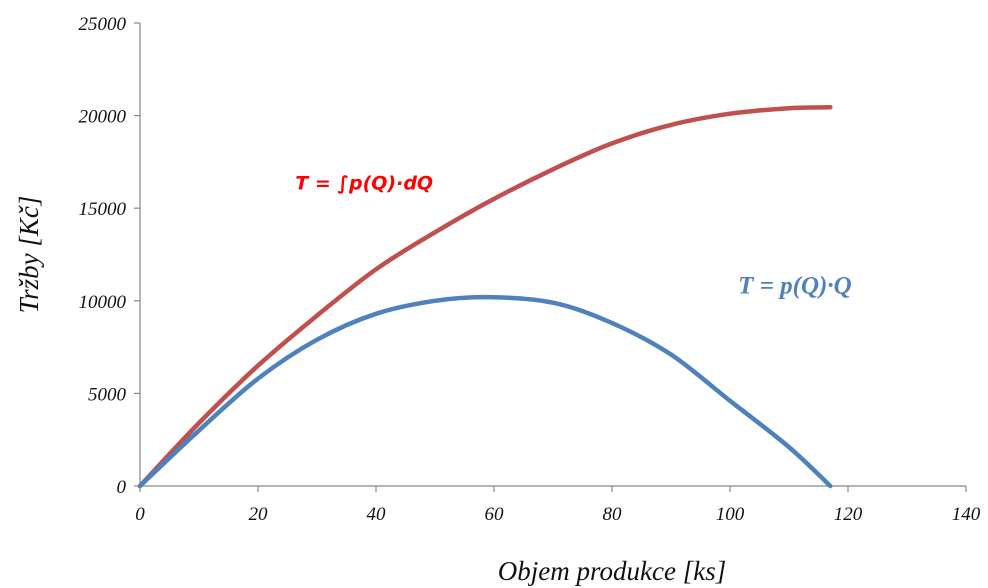  I want to click on x-tick-label: 80, so click(613, 514).